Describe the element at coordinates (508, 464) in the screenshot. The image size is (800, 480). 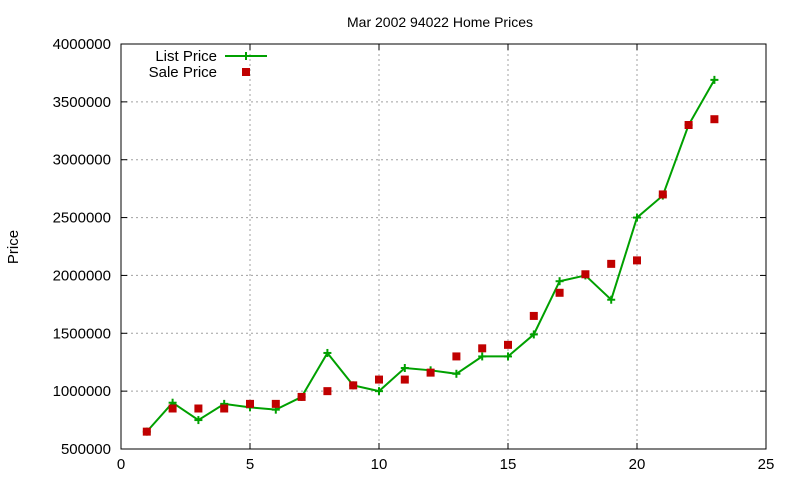
I see `x-tick-label: 15` at that location.